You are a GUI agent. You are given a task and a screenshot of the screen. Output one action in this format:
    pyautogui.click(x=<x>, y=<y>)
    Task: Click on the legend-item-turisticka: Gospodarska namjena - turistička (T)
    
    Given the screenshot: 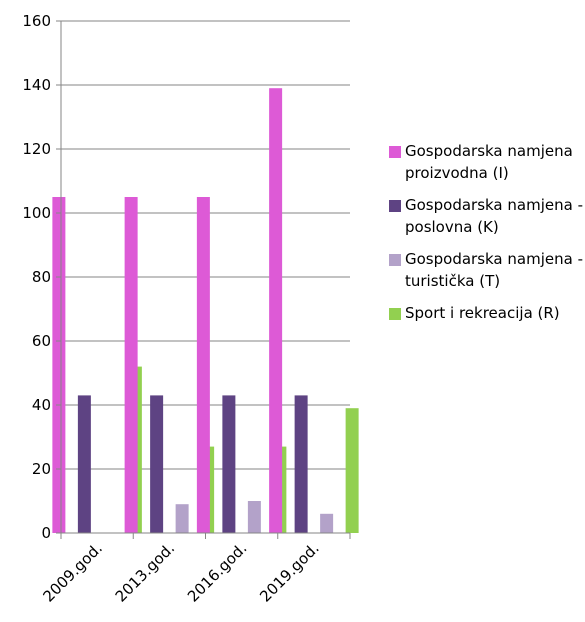 What is the action you would take?
    pyautogui.click(x=487, y=270)
    